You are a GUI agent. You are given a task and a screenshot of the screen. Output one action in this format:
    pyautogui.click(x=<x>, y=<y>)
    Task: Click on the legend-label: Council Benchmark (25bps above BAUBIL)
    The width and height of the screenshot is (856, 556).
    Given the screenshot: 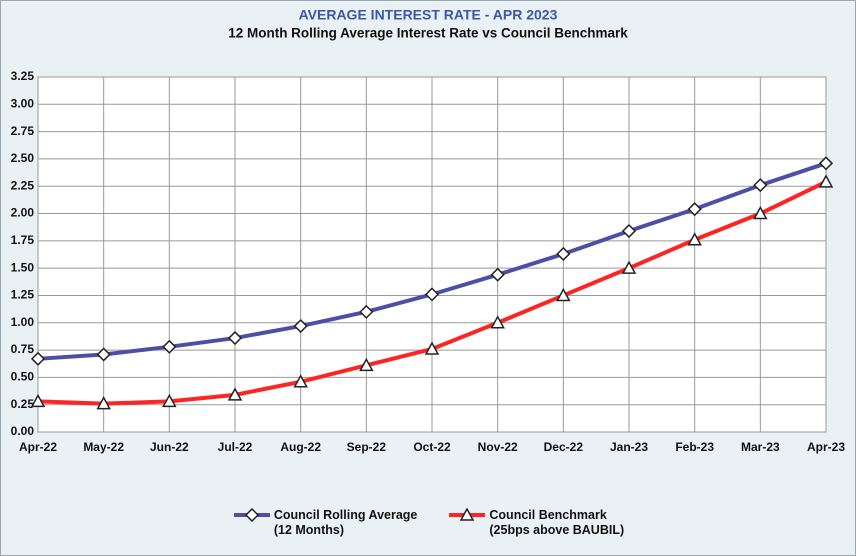 What is the action you would take?
    pyautogui.click(x=557, y=522)
    